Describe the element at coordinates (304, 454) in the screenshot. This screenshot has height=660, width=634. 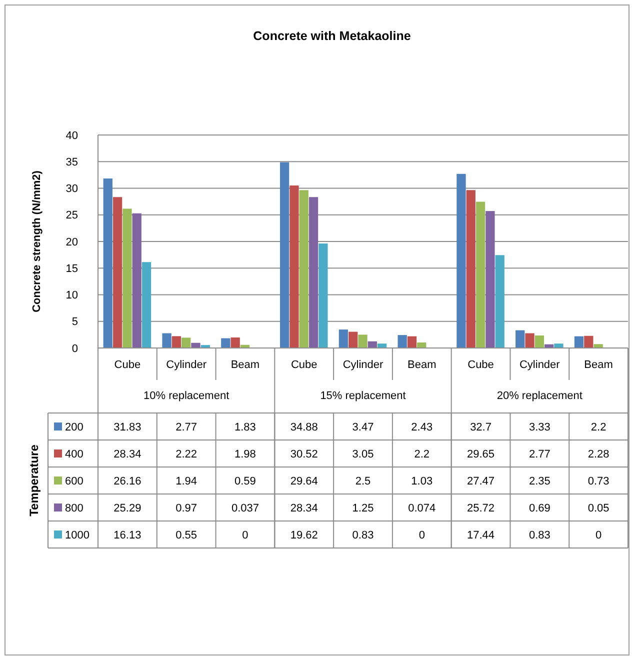
I see `data-label: 30.52` at that location.